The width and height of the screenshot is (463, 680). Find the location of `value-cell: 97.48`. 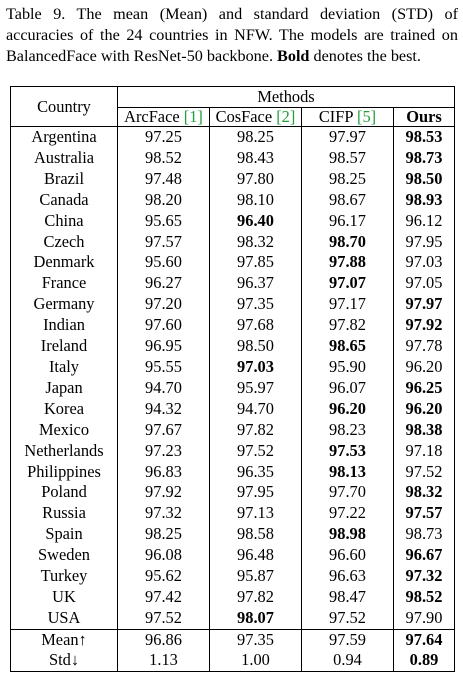

value-cell: 97.48 is located at coordinates (163, 179).